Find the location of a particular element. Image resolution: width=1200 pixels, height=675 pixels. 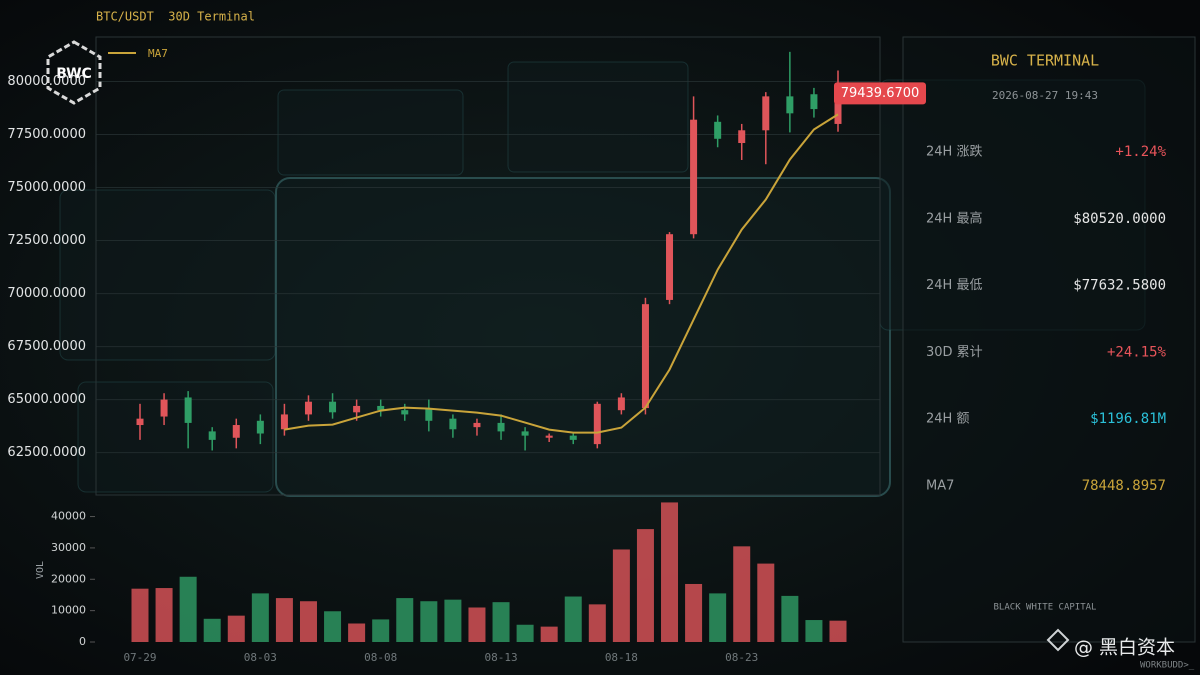

panel-title: BWC TERMINAL is located at coordinates (1045, 61).